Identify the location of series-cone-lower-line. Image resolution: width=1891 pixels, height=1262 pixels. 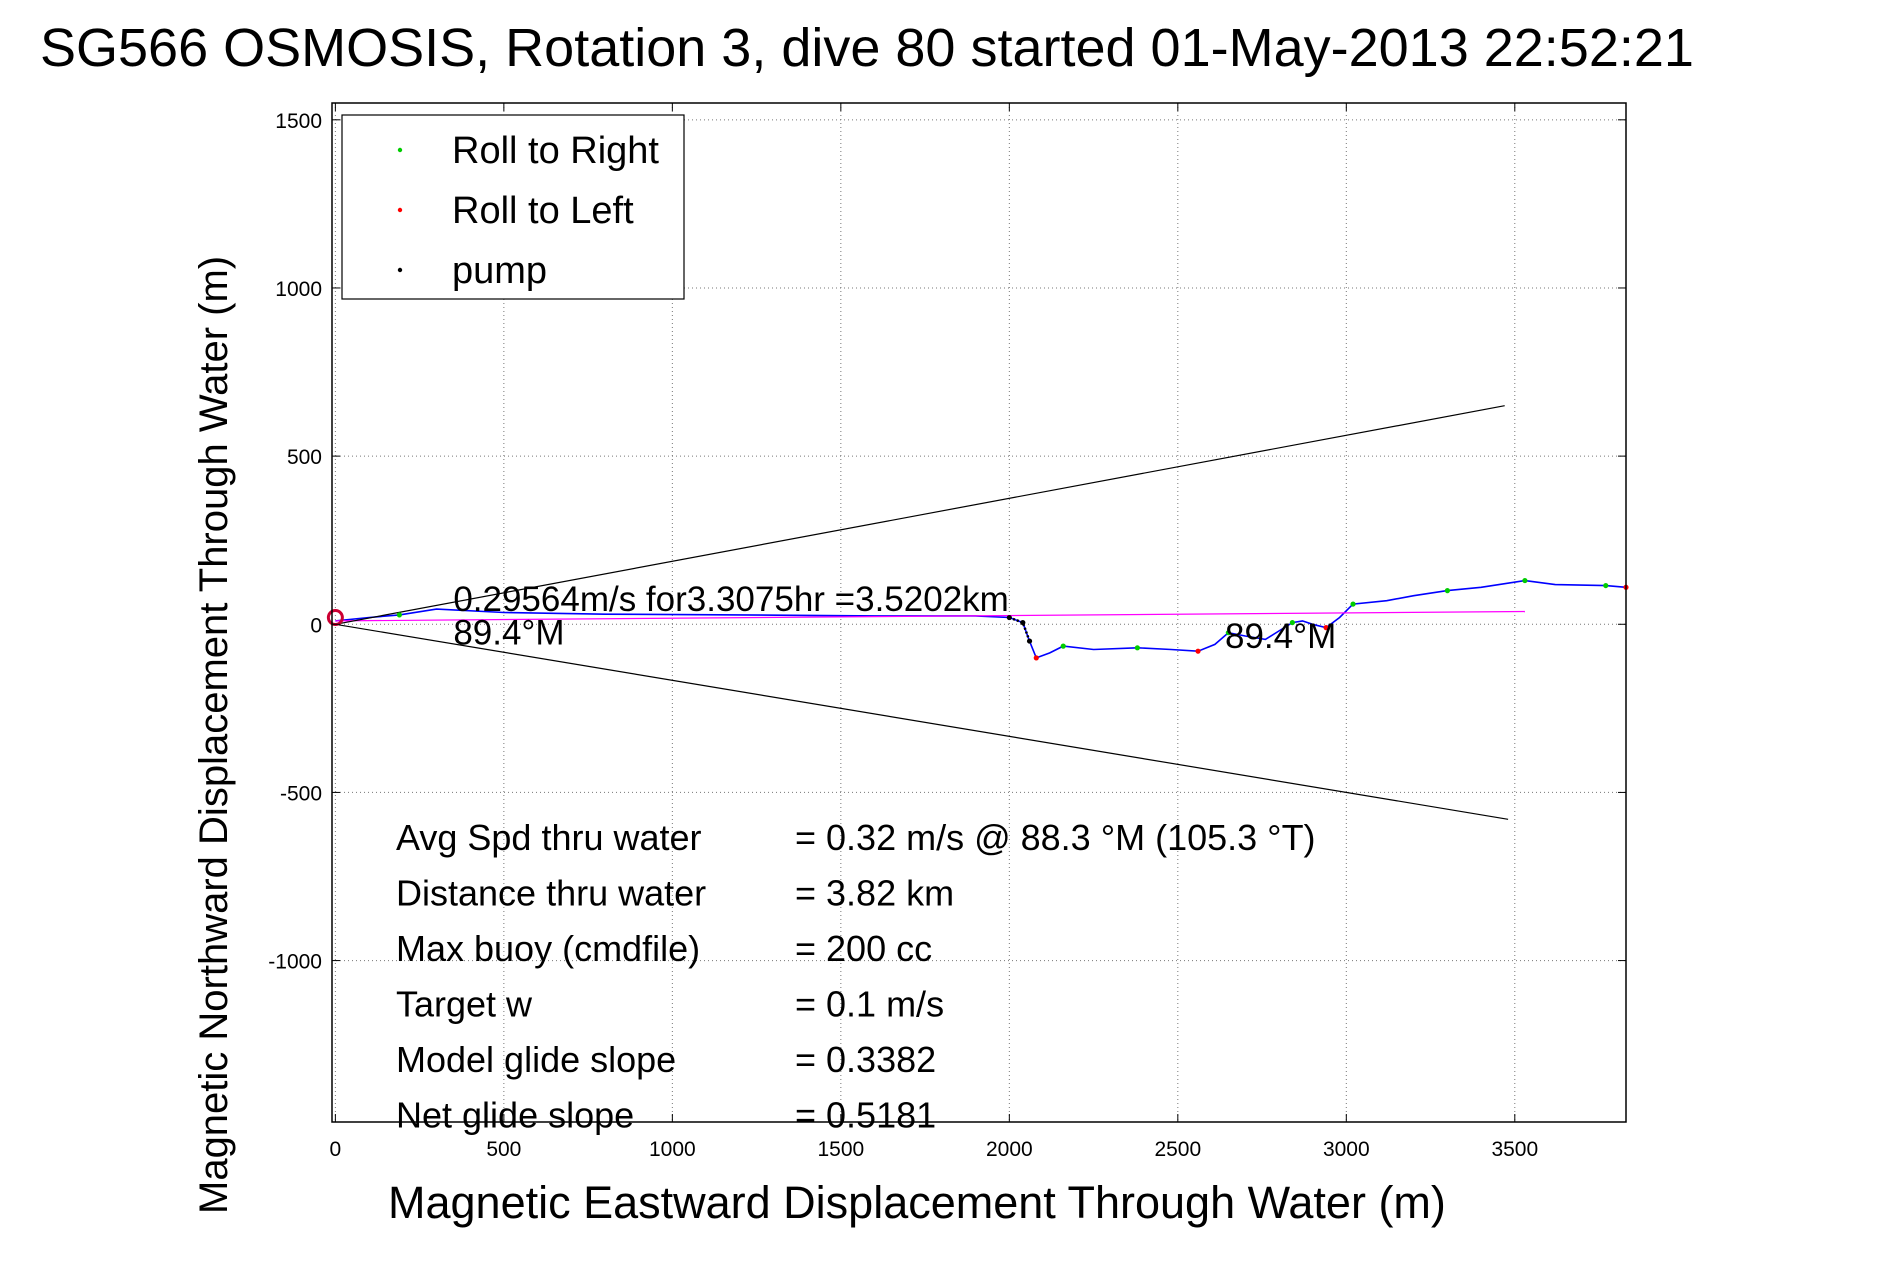
(922, 721).